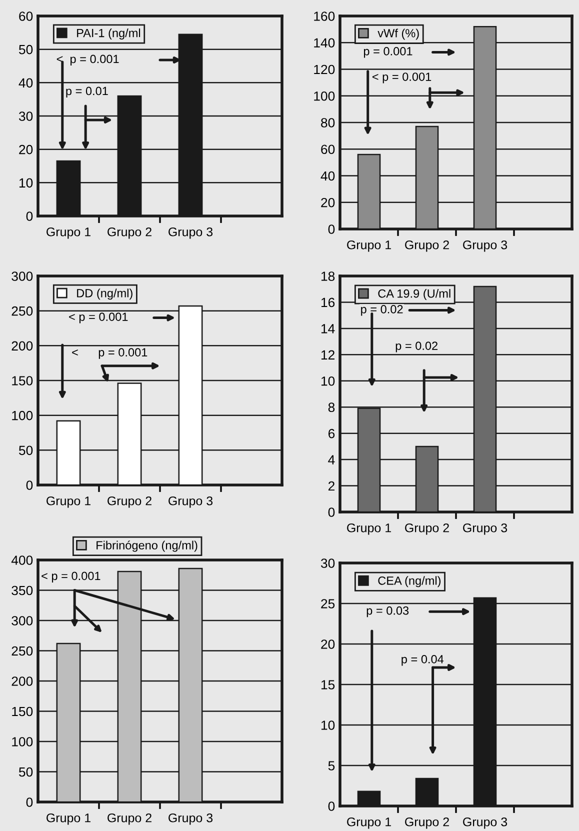 The height and width of the screenshot is (831, 579). What do you see at coordinates (328, 685) in the screenshot?
I see `y-tick-label: 15` at bounding box center [328, 685].